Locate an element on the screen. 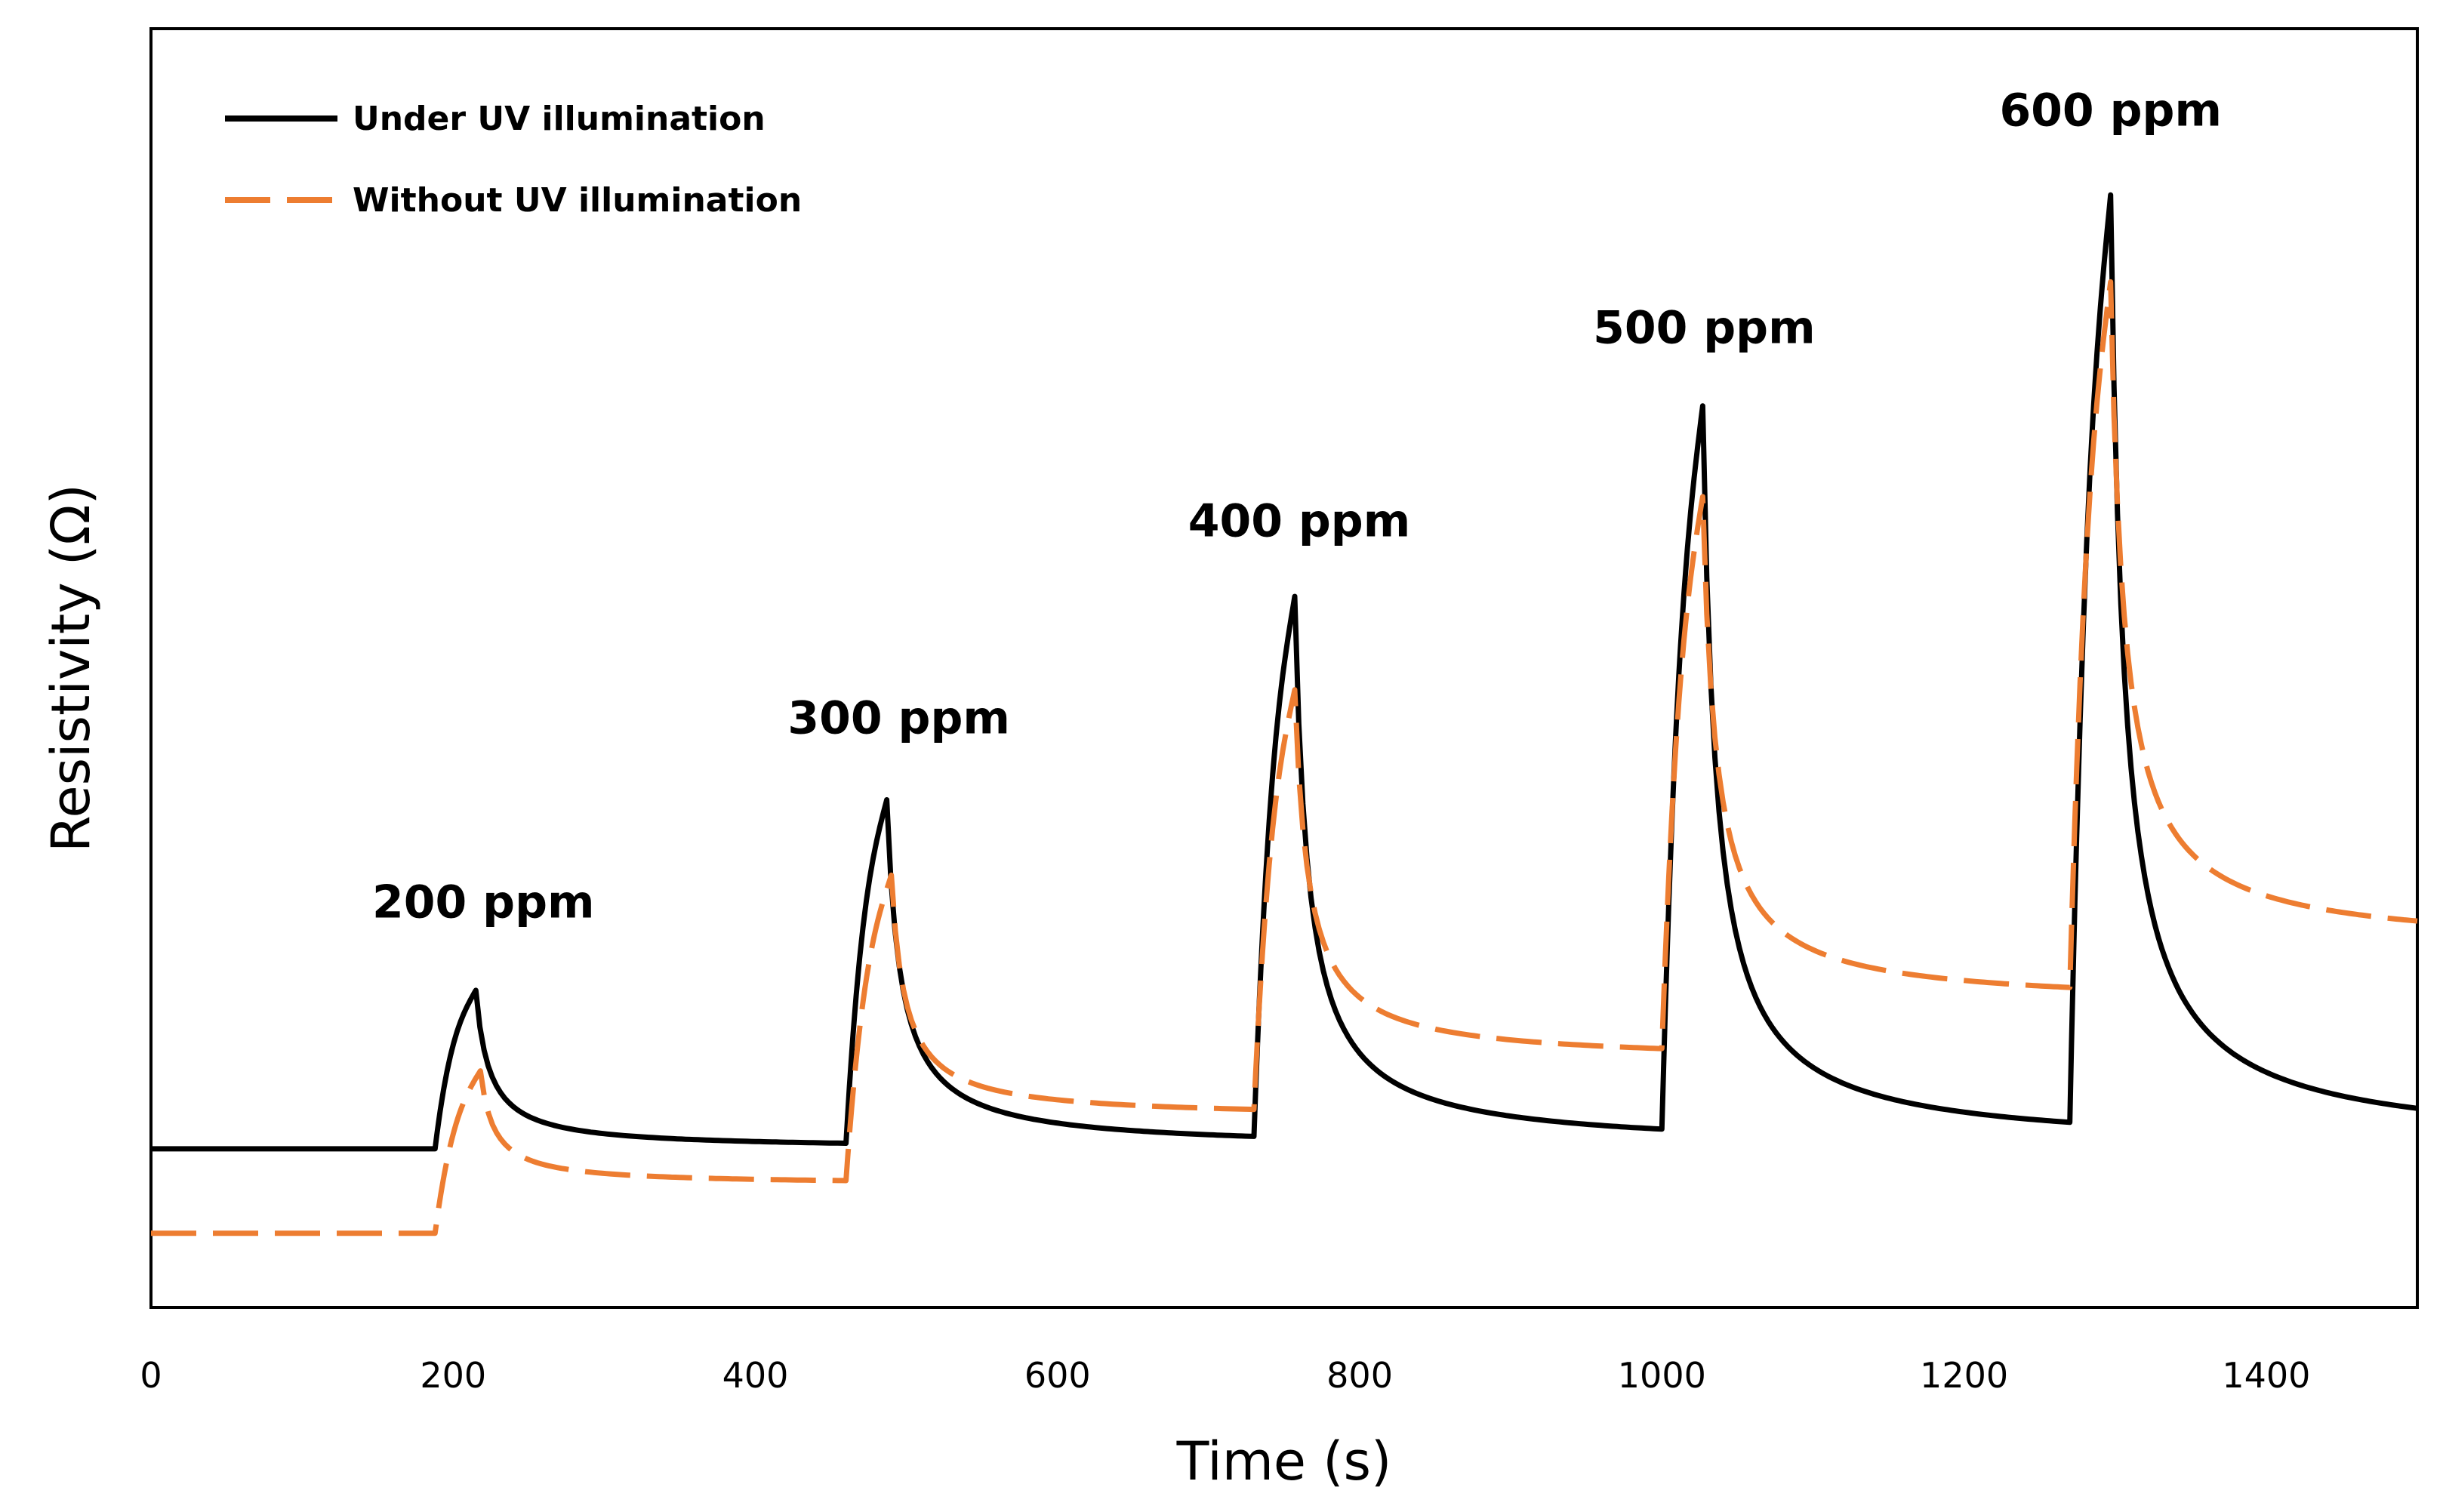 The width and height of the screenshot is (2443, 1512). x-axis-title: Time (s) is located at coordinates (1284, 1461).